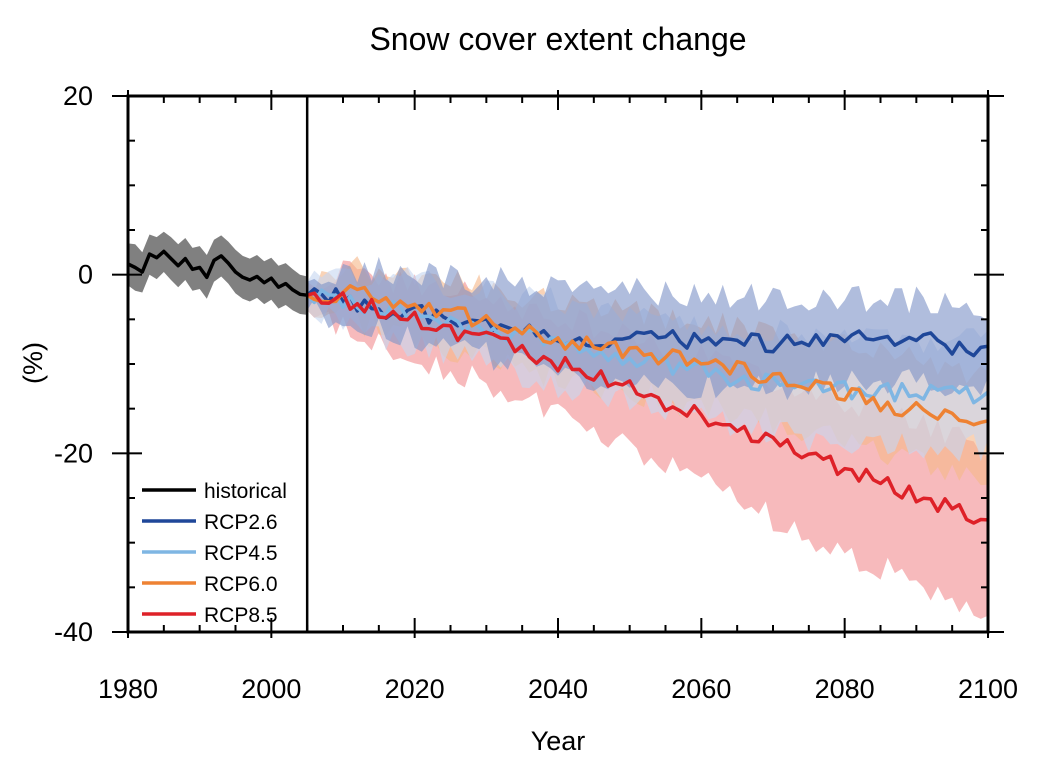  Describe the element at coordinates (845, 689) in the screenshot. I see `x-tick-label: 2080` at that location.